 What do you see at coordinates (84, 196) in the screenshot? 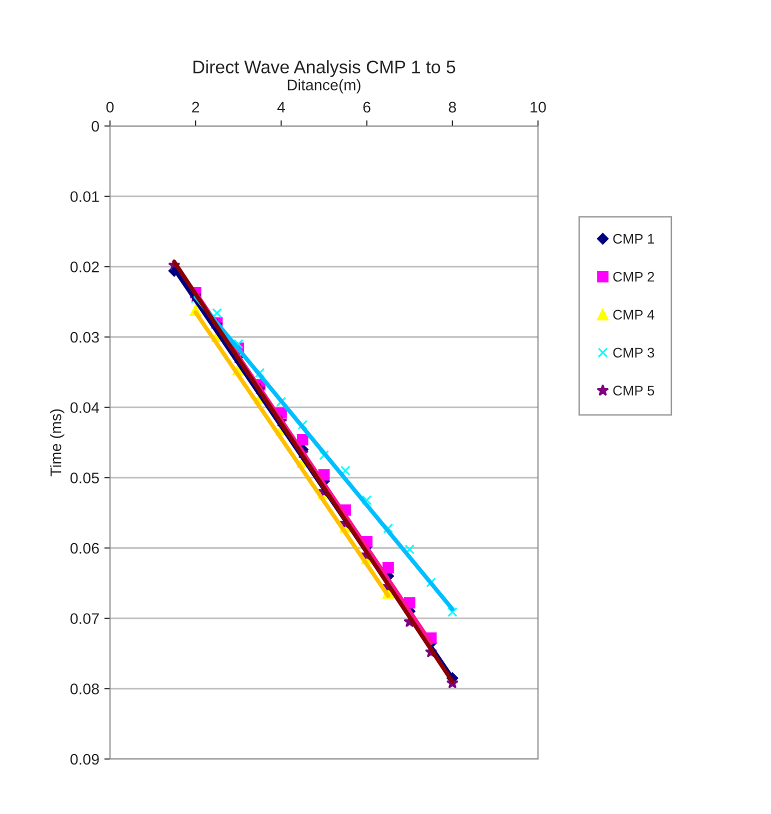
I see `y-tick-label: 0.01` at bounding box center [84, 196].